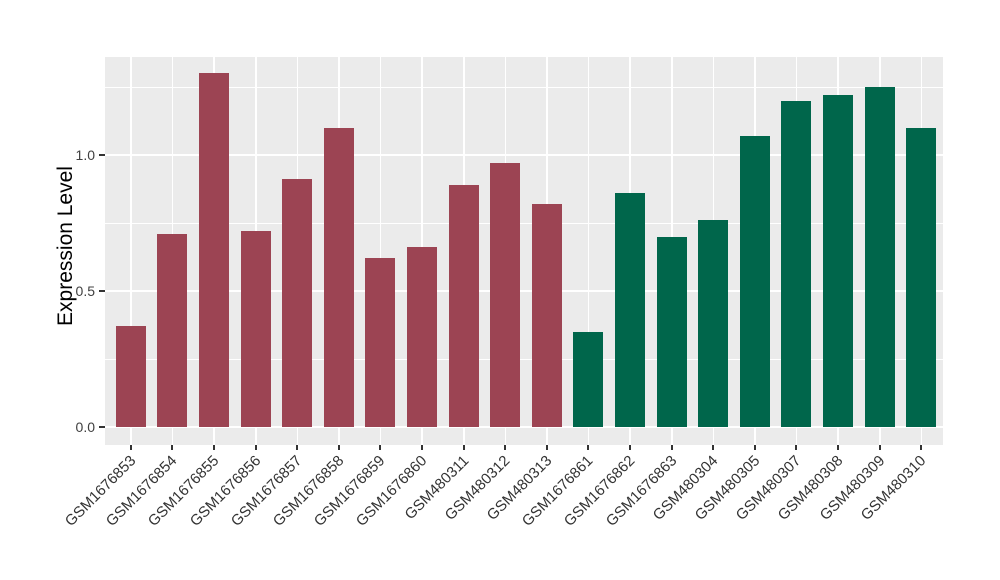 The image size is (1000, 580). Describe the element at coordinates (630, 310) in the screenshot. I see `bar-GSM1676862` at that location.